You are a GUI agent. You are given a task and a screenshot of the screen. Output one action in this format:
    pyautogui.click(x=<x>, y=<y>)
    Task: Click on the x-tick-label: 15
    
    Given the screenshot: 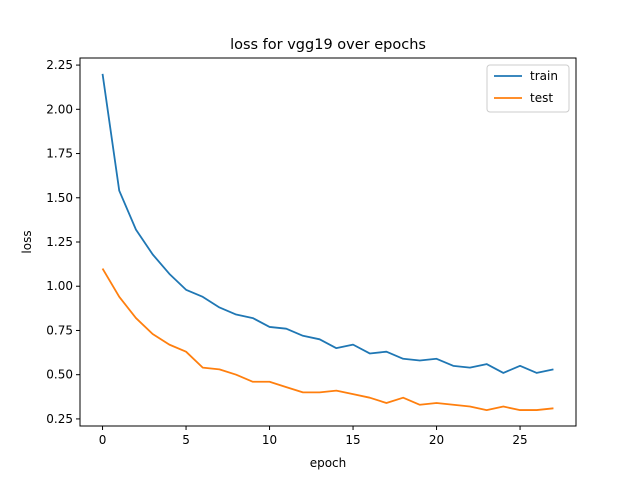 What is the action you would take?
    pyautogui.click(x=352, y=440)
    